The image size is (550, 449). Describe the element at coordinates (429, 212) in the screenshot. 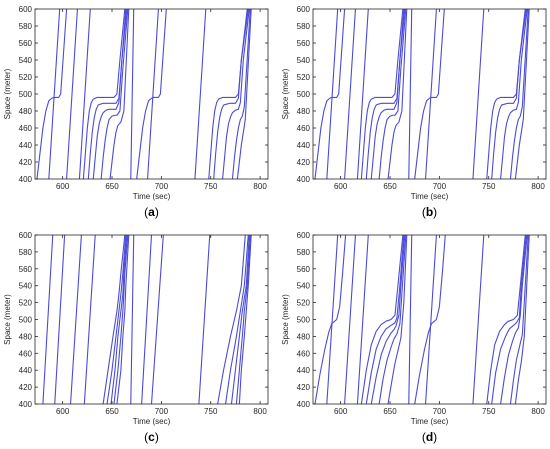

I see `panel-caption: (b)` at that location.